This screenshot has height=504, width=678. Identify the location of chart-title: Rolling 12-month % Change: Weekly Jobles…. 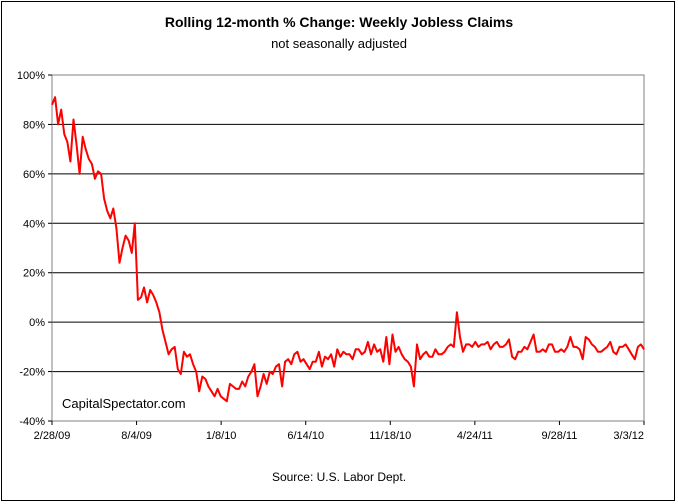
(339, 22).